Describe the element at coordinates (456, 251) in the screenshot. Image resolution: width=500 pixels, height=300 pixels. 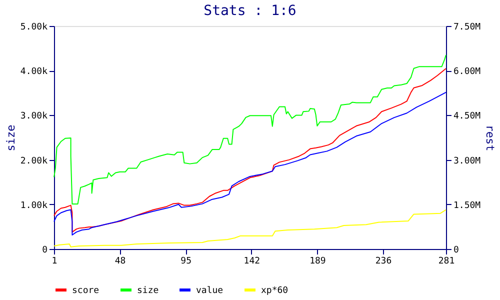
I see `y2-tick-label: 0` at that location.